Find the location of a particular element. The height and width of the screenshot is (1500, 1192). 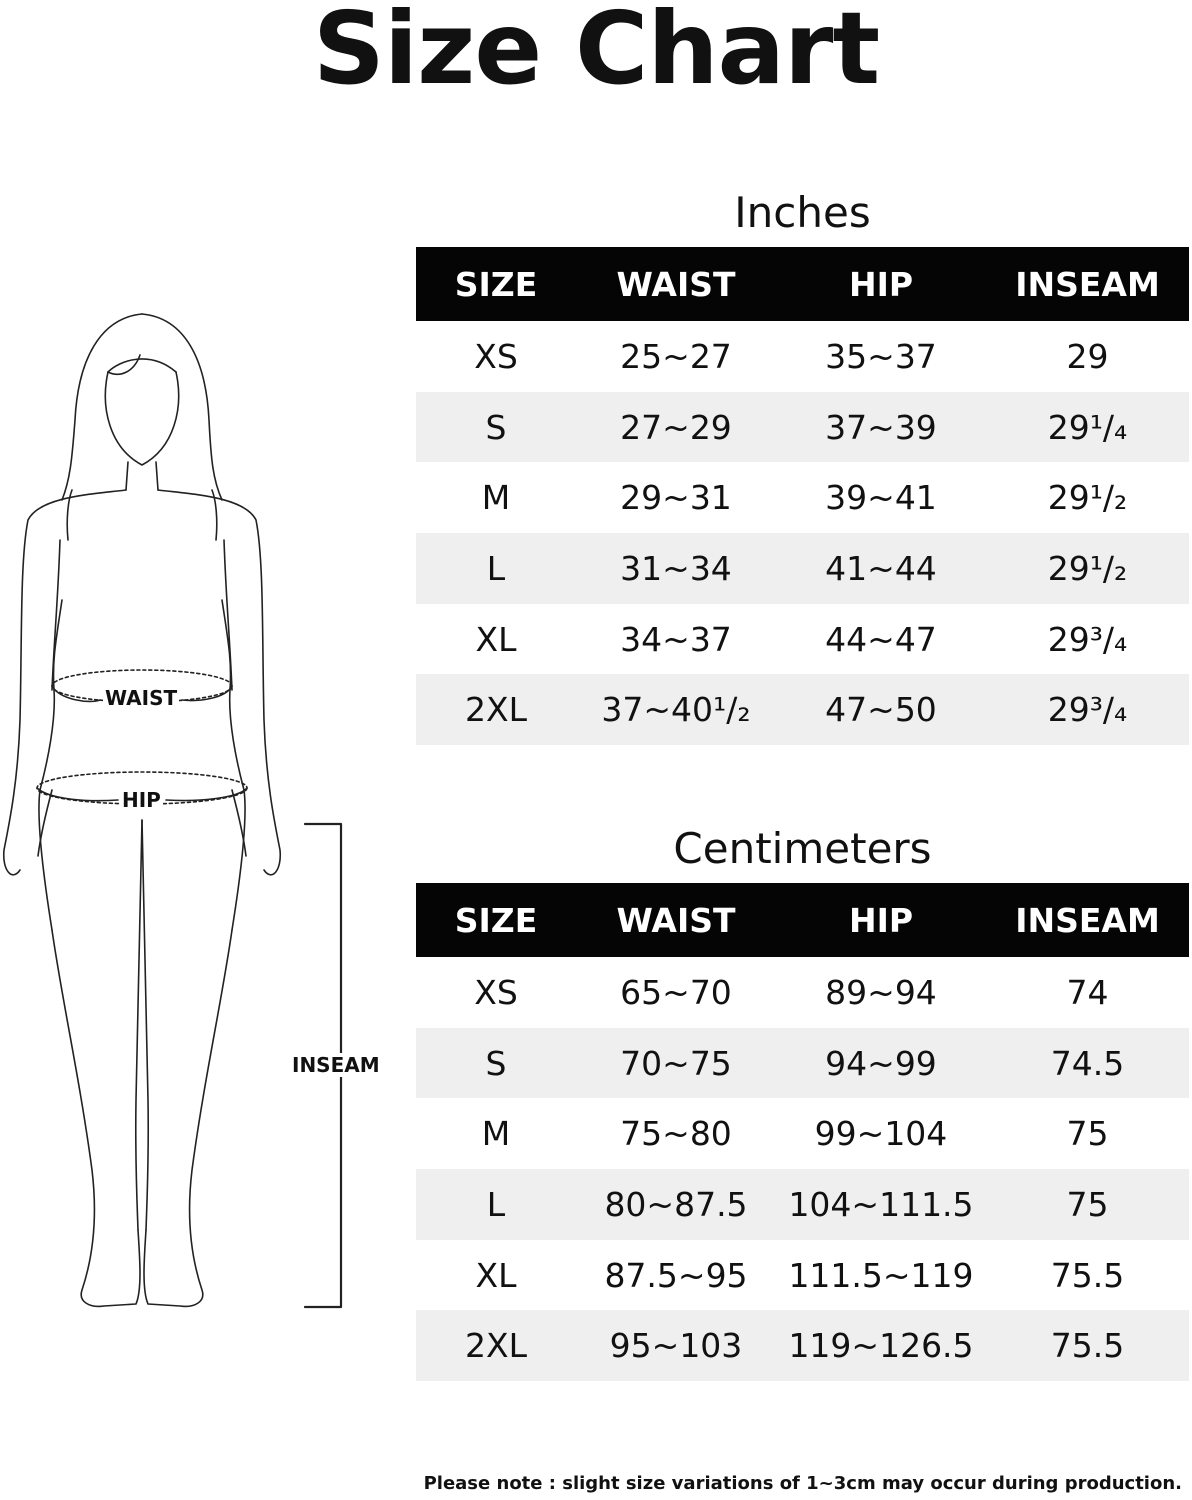

table-row: M 75~80 99~104 75 is located at coordinates (802, 1133).